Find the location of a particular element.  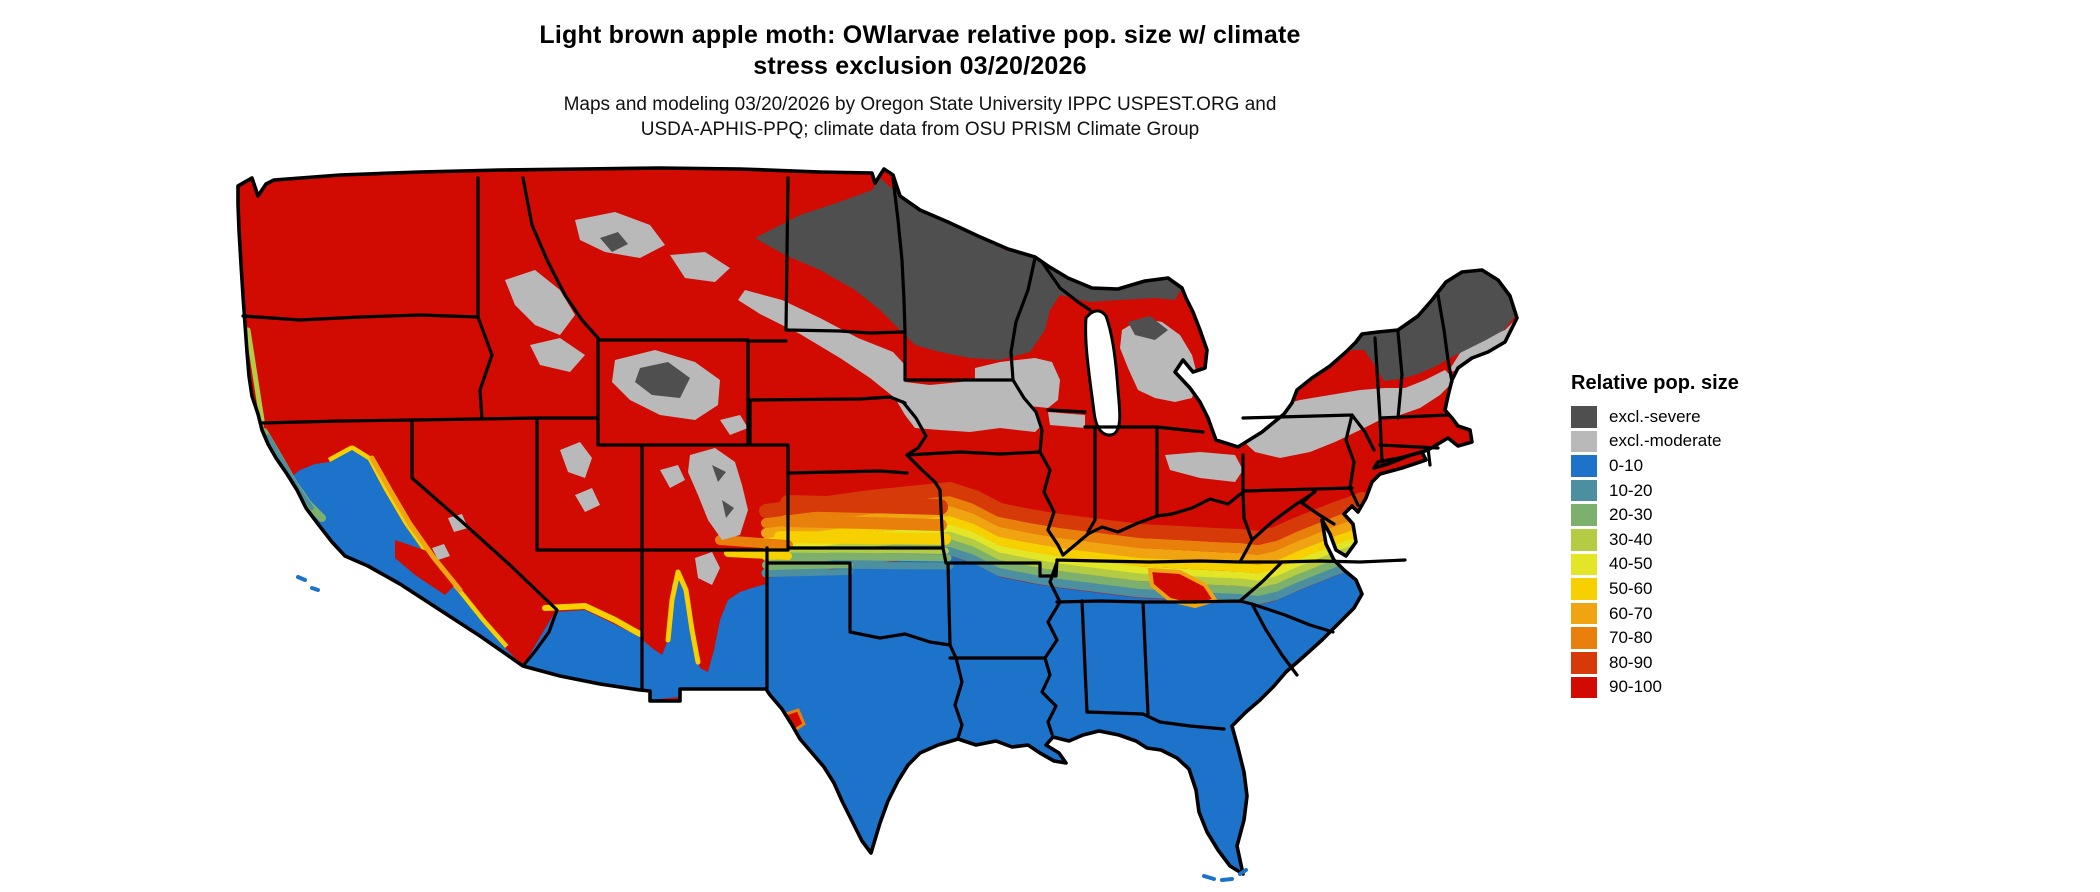

band-txpan-teal is located at coordinates (809, 573).